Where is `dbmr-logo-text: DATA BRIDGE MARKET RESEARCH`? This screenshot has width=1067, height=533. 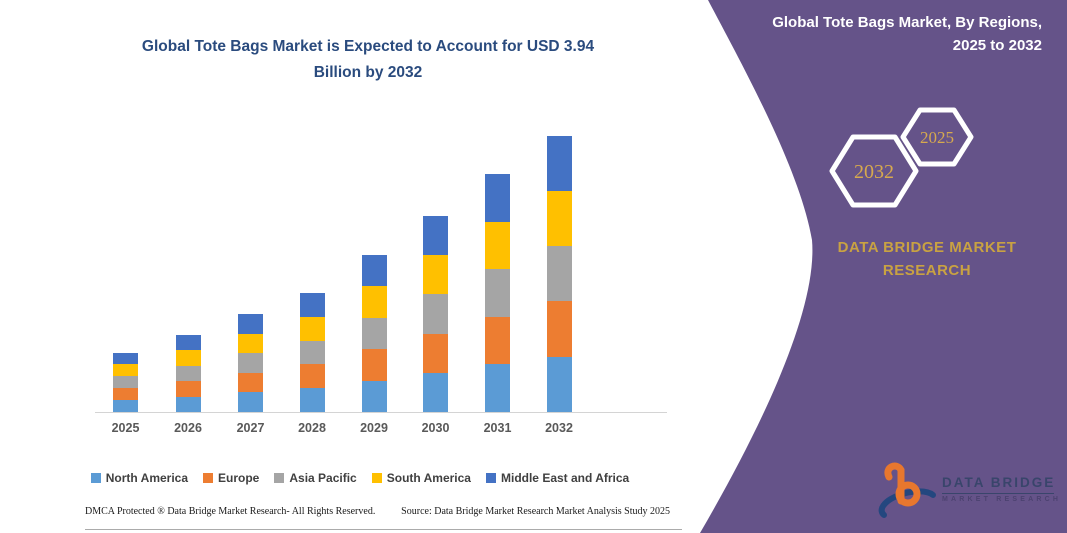 dbmr-logo-text: DATA BRIDGE MARKET RESEARCH is located at coordinates (1001, 489).